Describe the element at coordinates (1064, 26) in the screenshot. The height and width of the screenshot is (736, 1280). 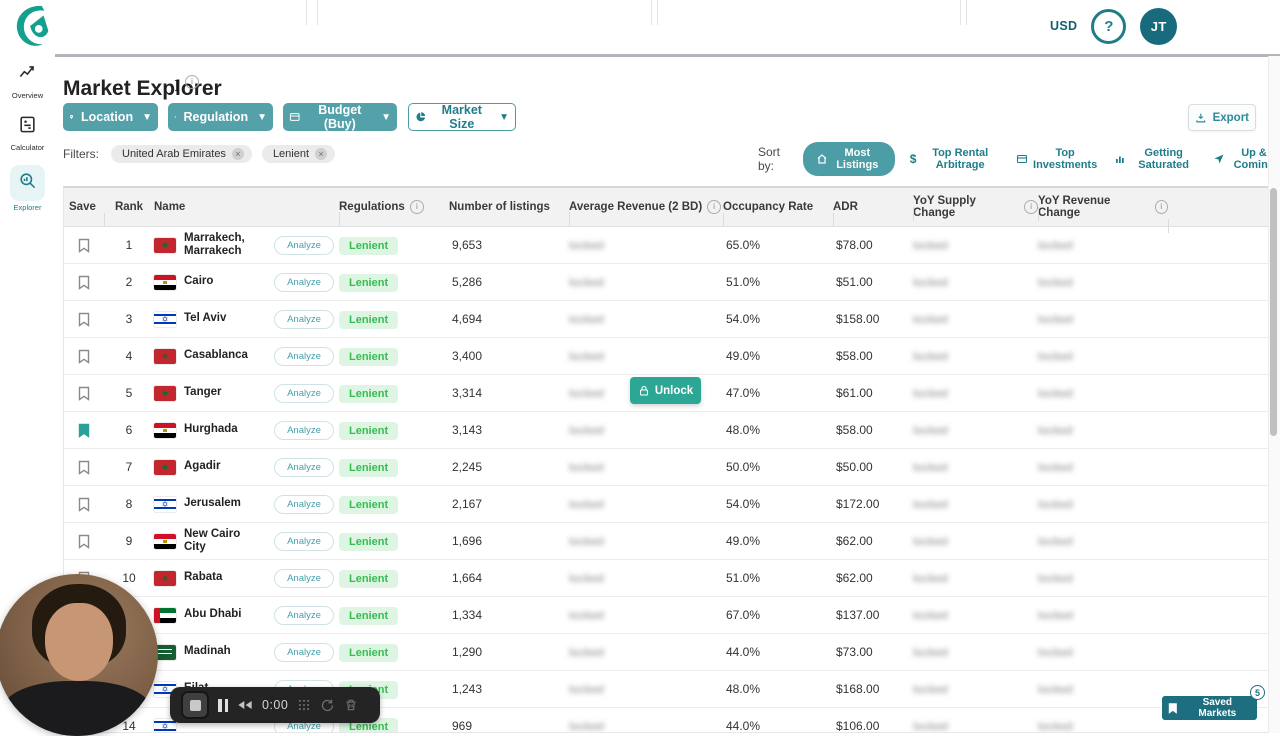
I see `currency-selector: USD` at that location.